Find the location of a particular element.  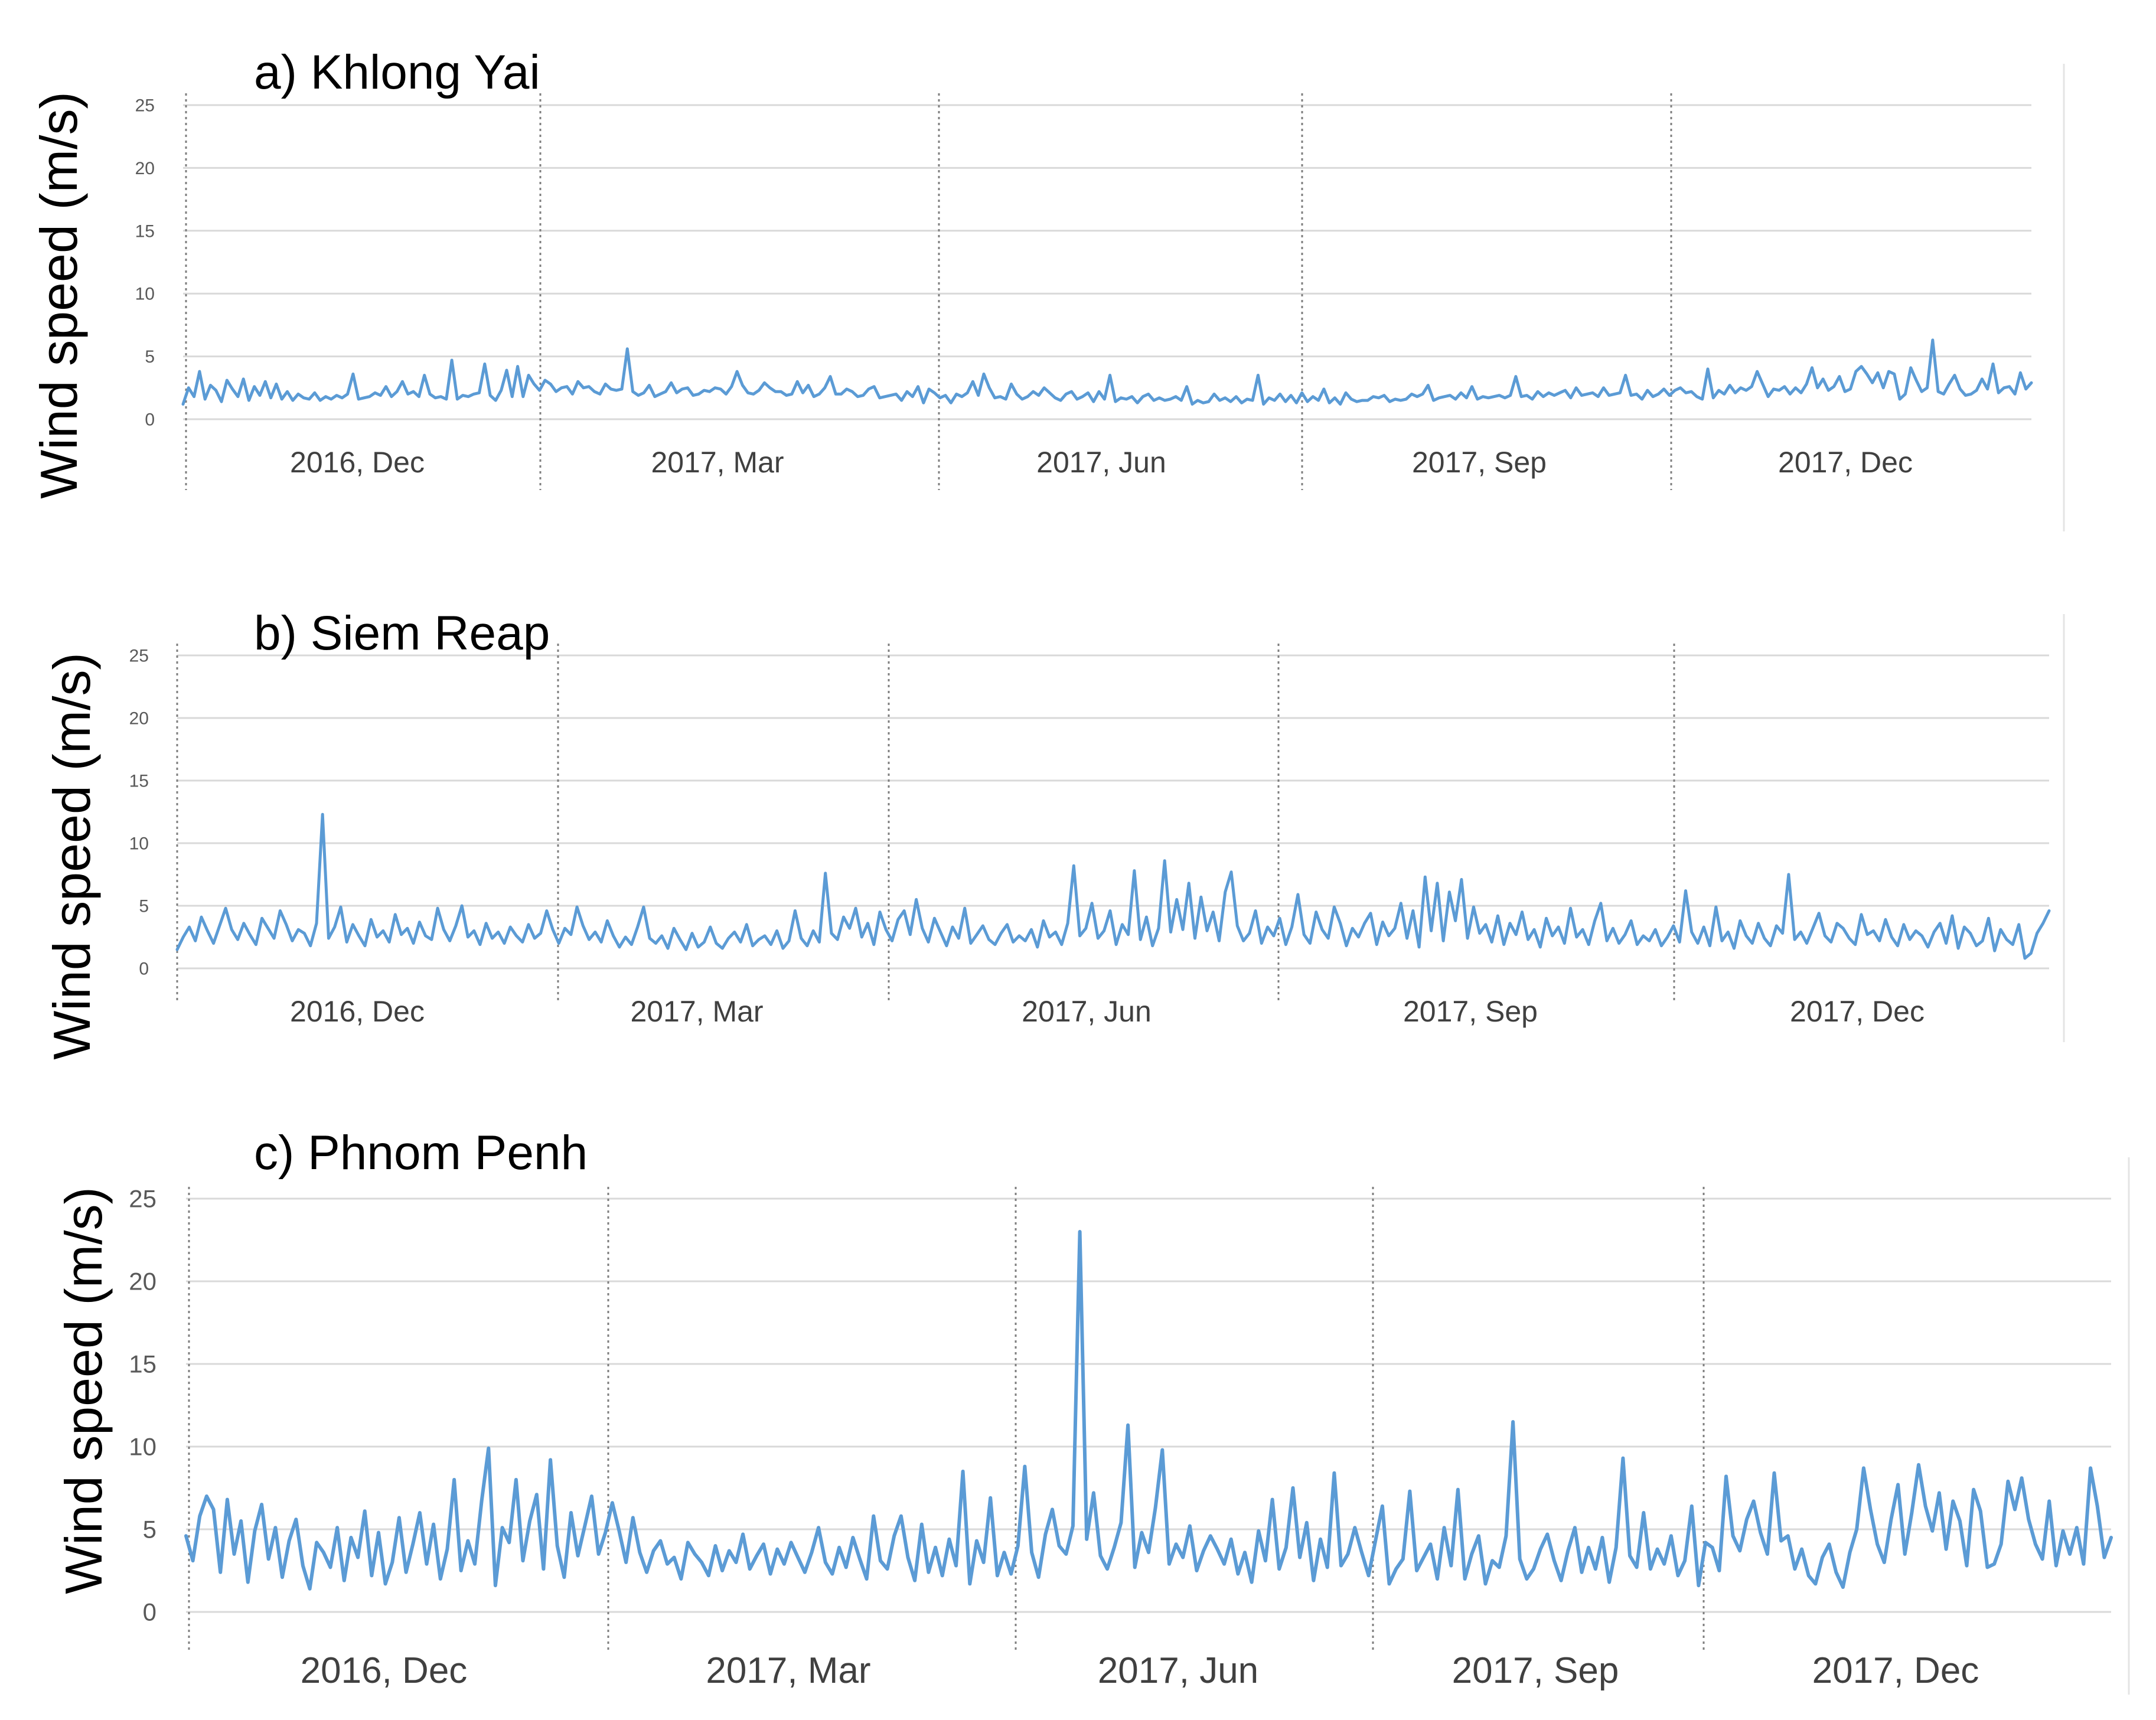

chart-title: b) Siem Reap is located at coordinates (402, 633).